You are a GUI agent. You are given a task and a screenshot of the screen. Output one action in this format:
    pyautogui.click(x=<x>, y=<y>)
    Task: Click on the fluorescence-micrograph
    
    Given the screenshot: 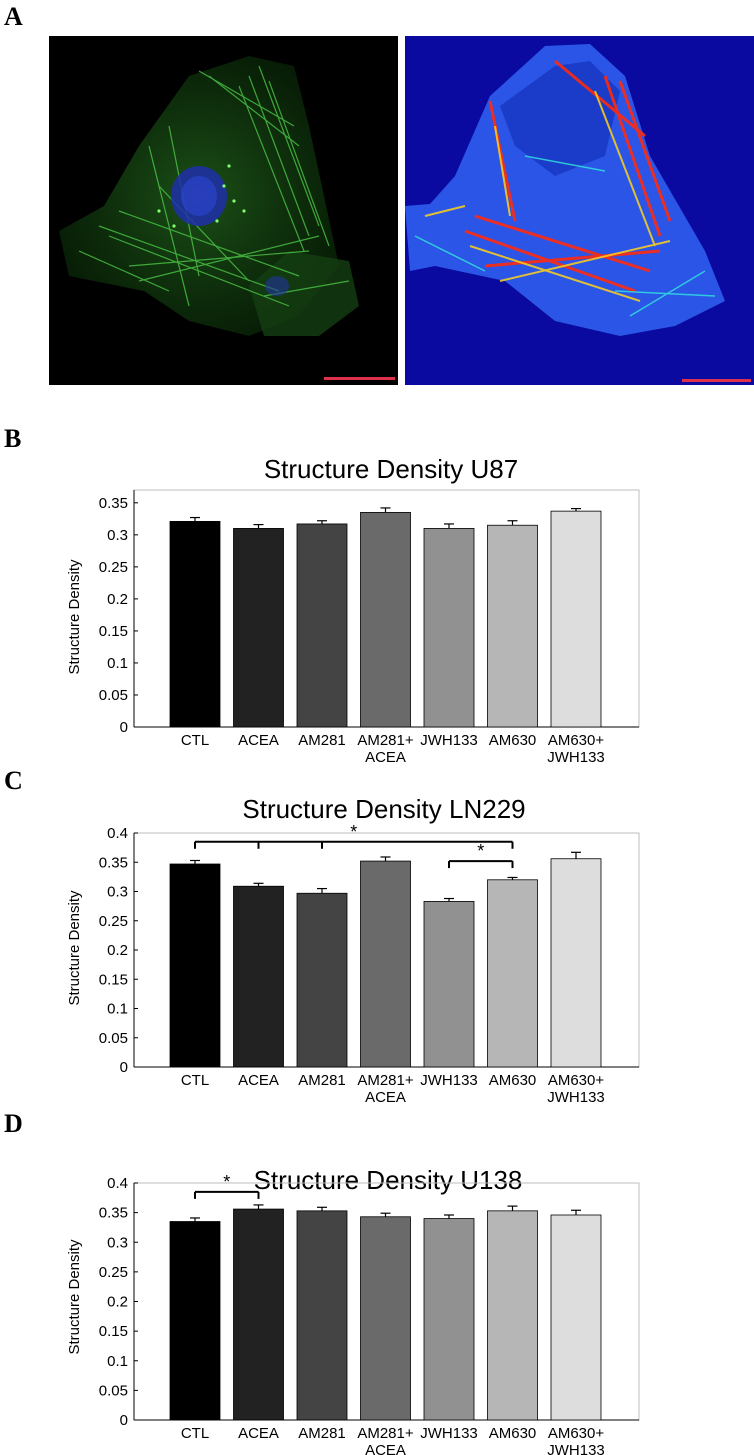 What is the action you would take?
    pyautogui.click(x=223, y=210)
    